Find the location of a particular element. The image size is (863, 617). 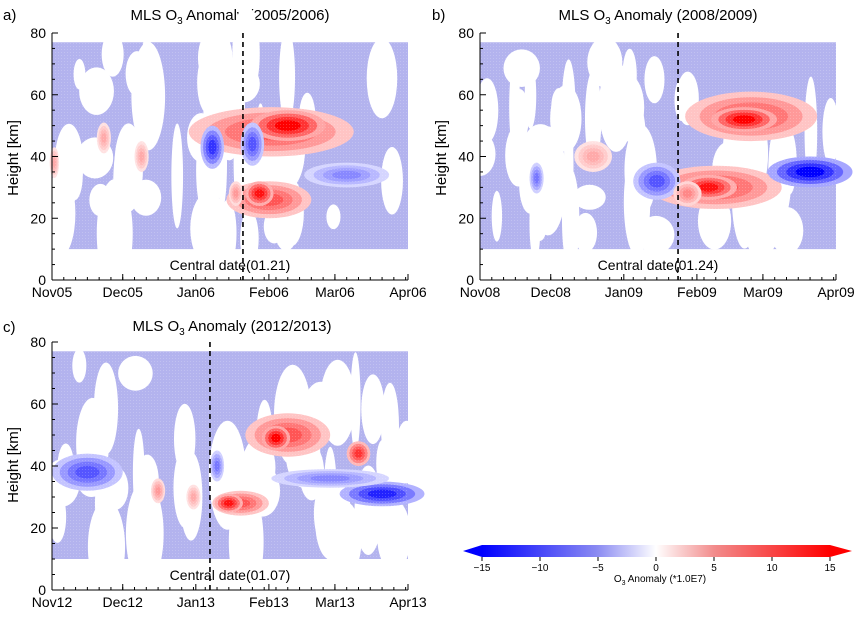

x-tick-label: Nov05 is located at coordinates (52, 292).